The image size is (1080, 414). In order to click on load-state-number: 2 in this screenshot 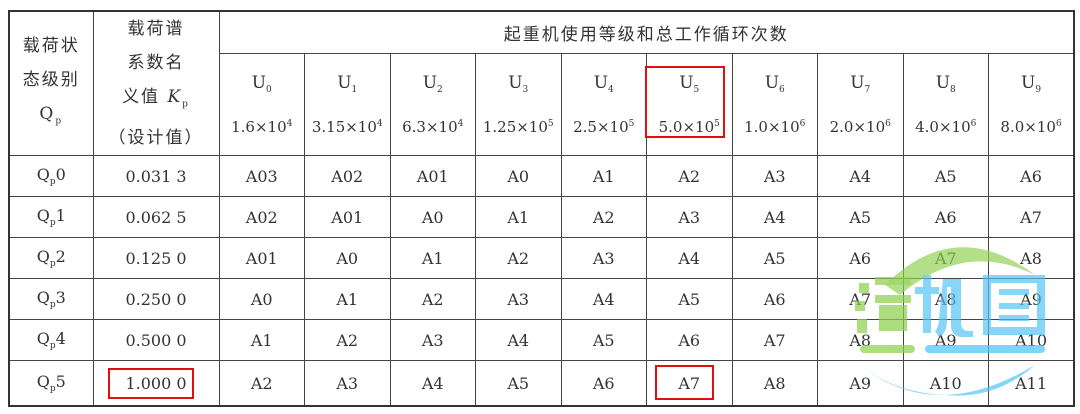, I will do `click(60, 257)`.